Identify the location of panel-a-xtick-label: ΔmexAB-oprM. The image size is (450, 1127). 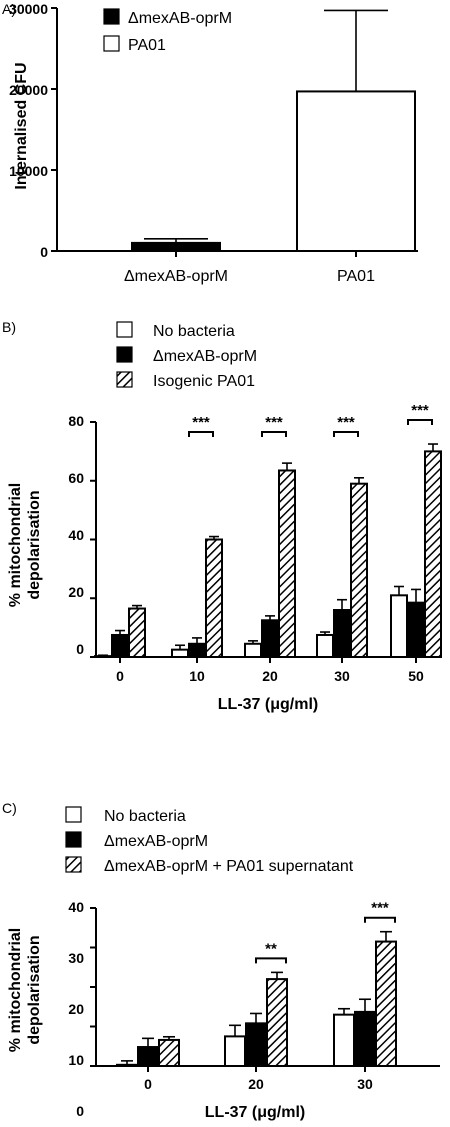
(176, 276).